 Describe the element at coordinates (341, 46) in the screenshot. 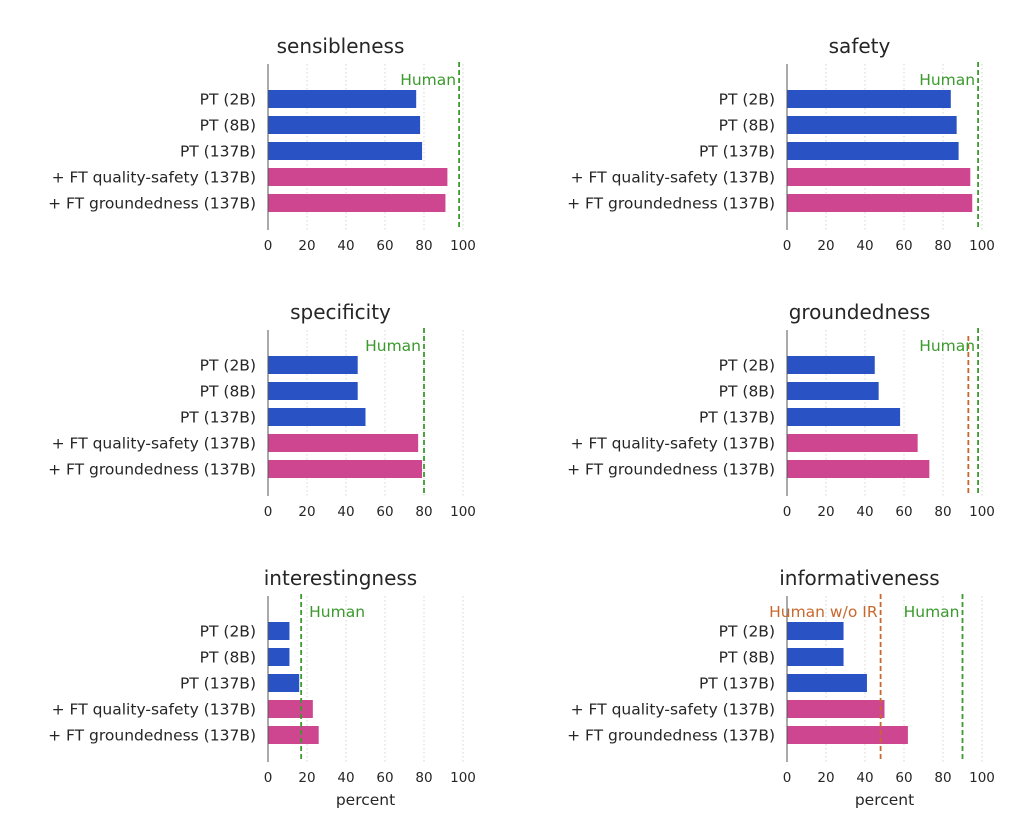

I see `chart-title: sensibleness` at that location.